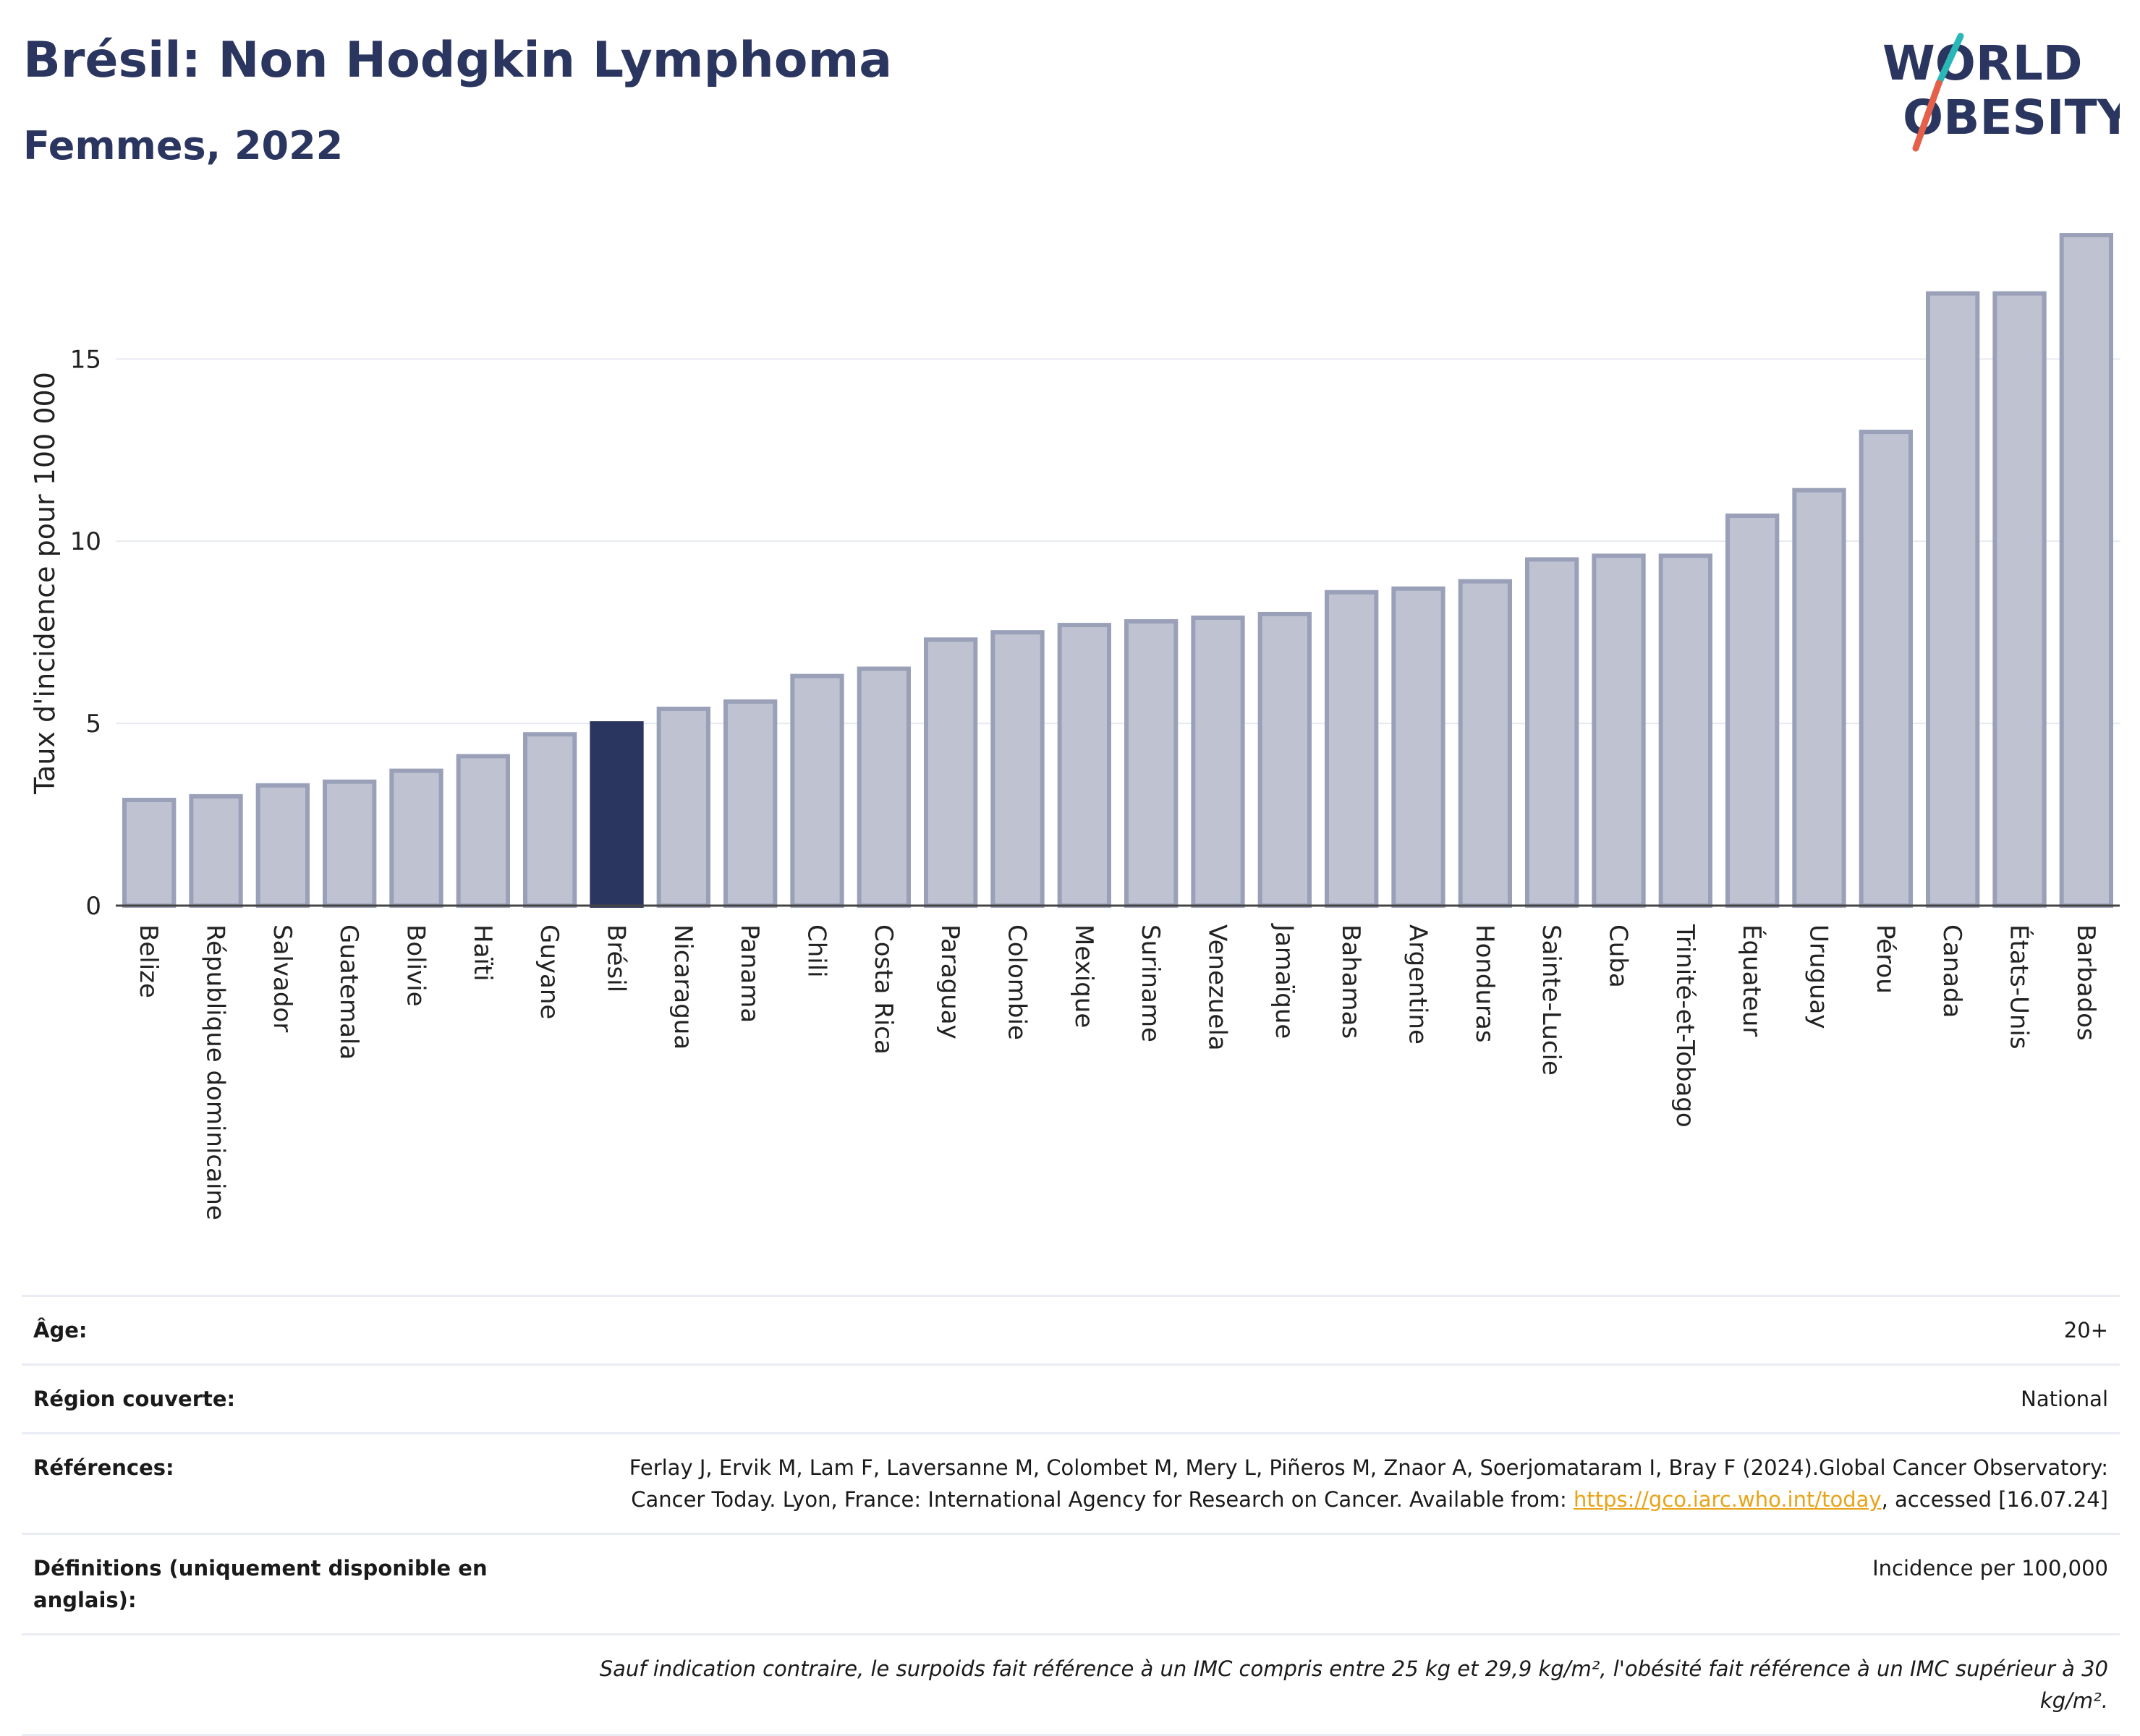  Describe the element at coordinates (549, 972) in the screenshot. I see `x-tick-label: Guyane` at that location.